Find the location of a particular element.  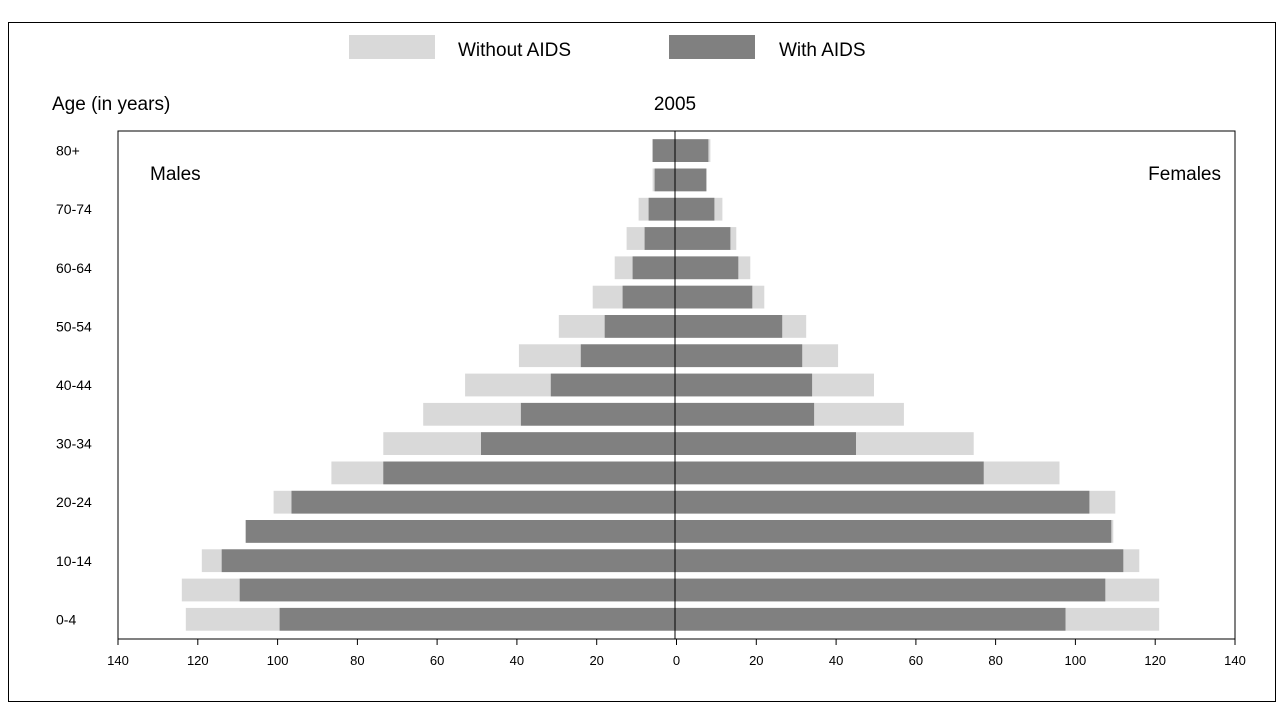

y-tick-label: 60-64 is located at coordinates (74, 268).